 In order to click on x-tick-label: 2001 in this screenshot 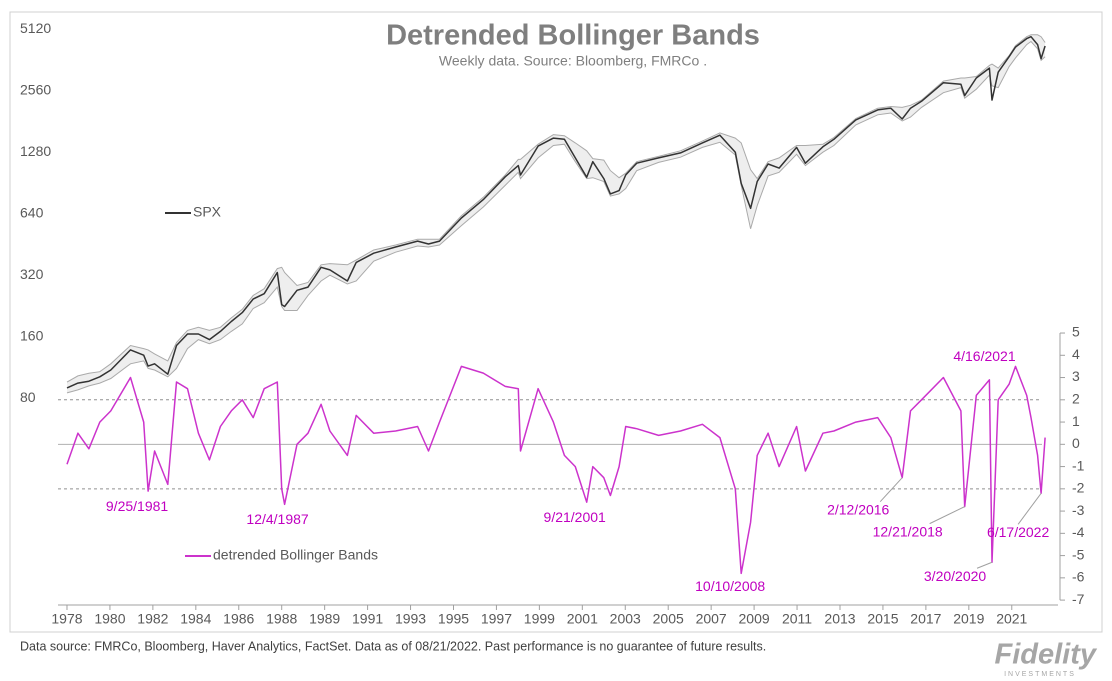, I will do `click(582, 619)`.